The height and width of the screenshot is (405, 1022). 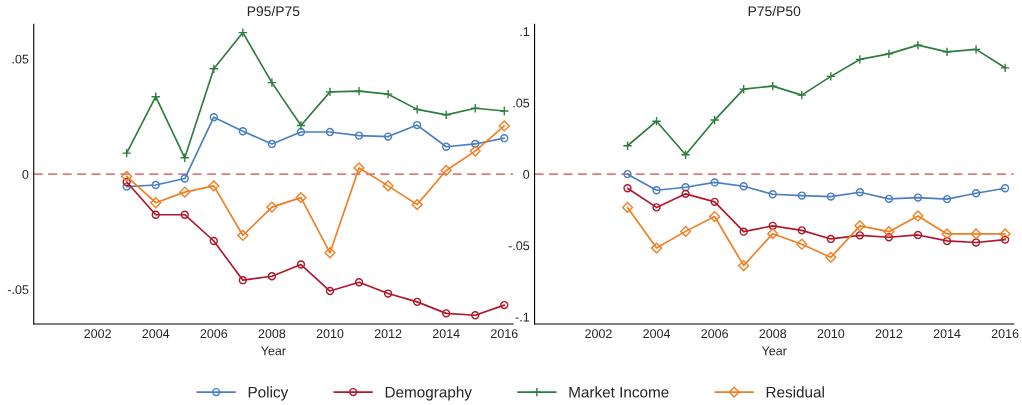 What do you see at coordinates (525, 31) in the screenshot?
I see `y-tick-label: .1` at bounding box center [525, 31].